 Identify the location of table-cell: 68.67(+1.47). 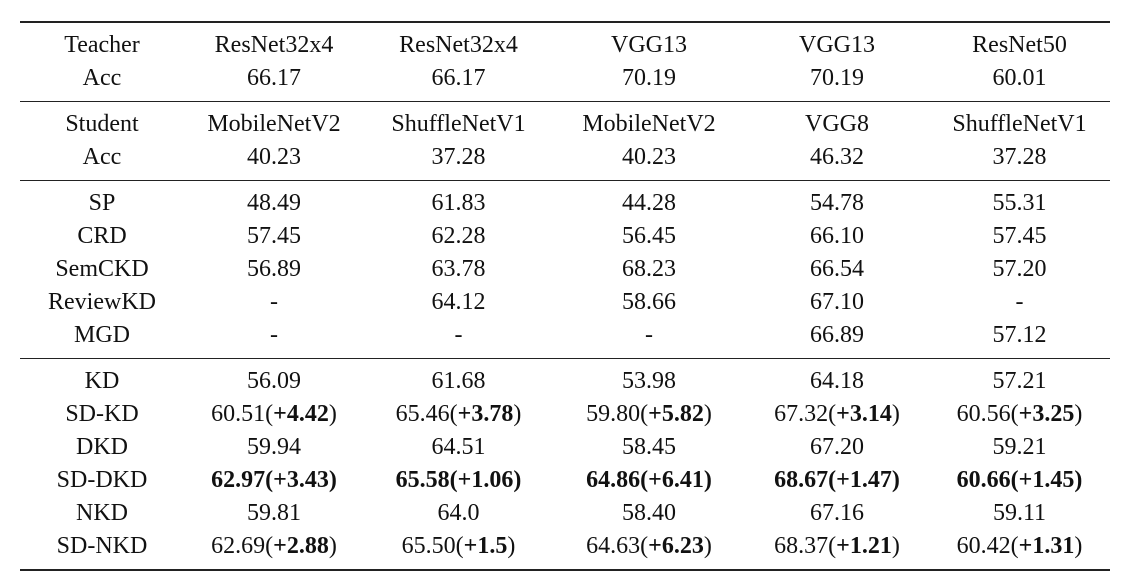
(837, 480).